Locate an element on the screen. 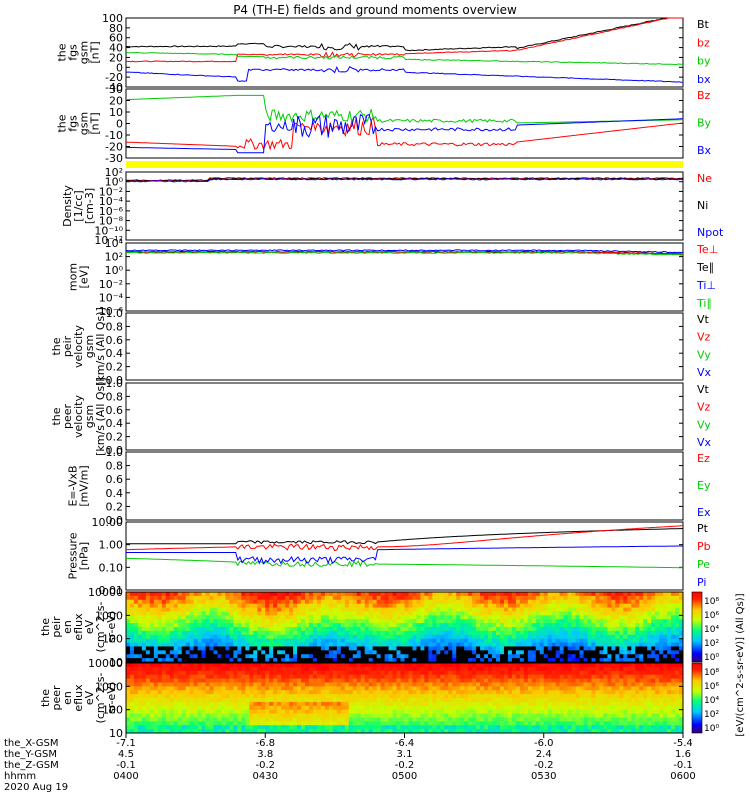 This screenshot has width=750, height=800. y-tick-label: 0.0 is located at coordinates (115, 380).